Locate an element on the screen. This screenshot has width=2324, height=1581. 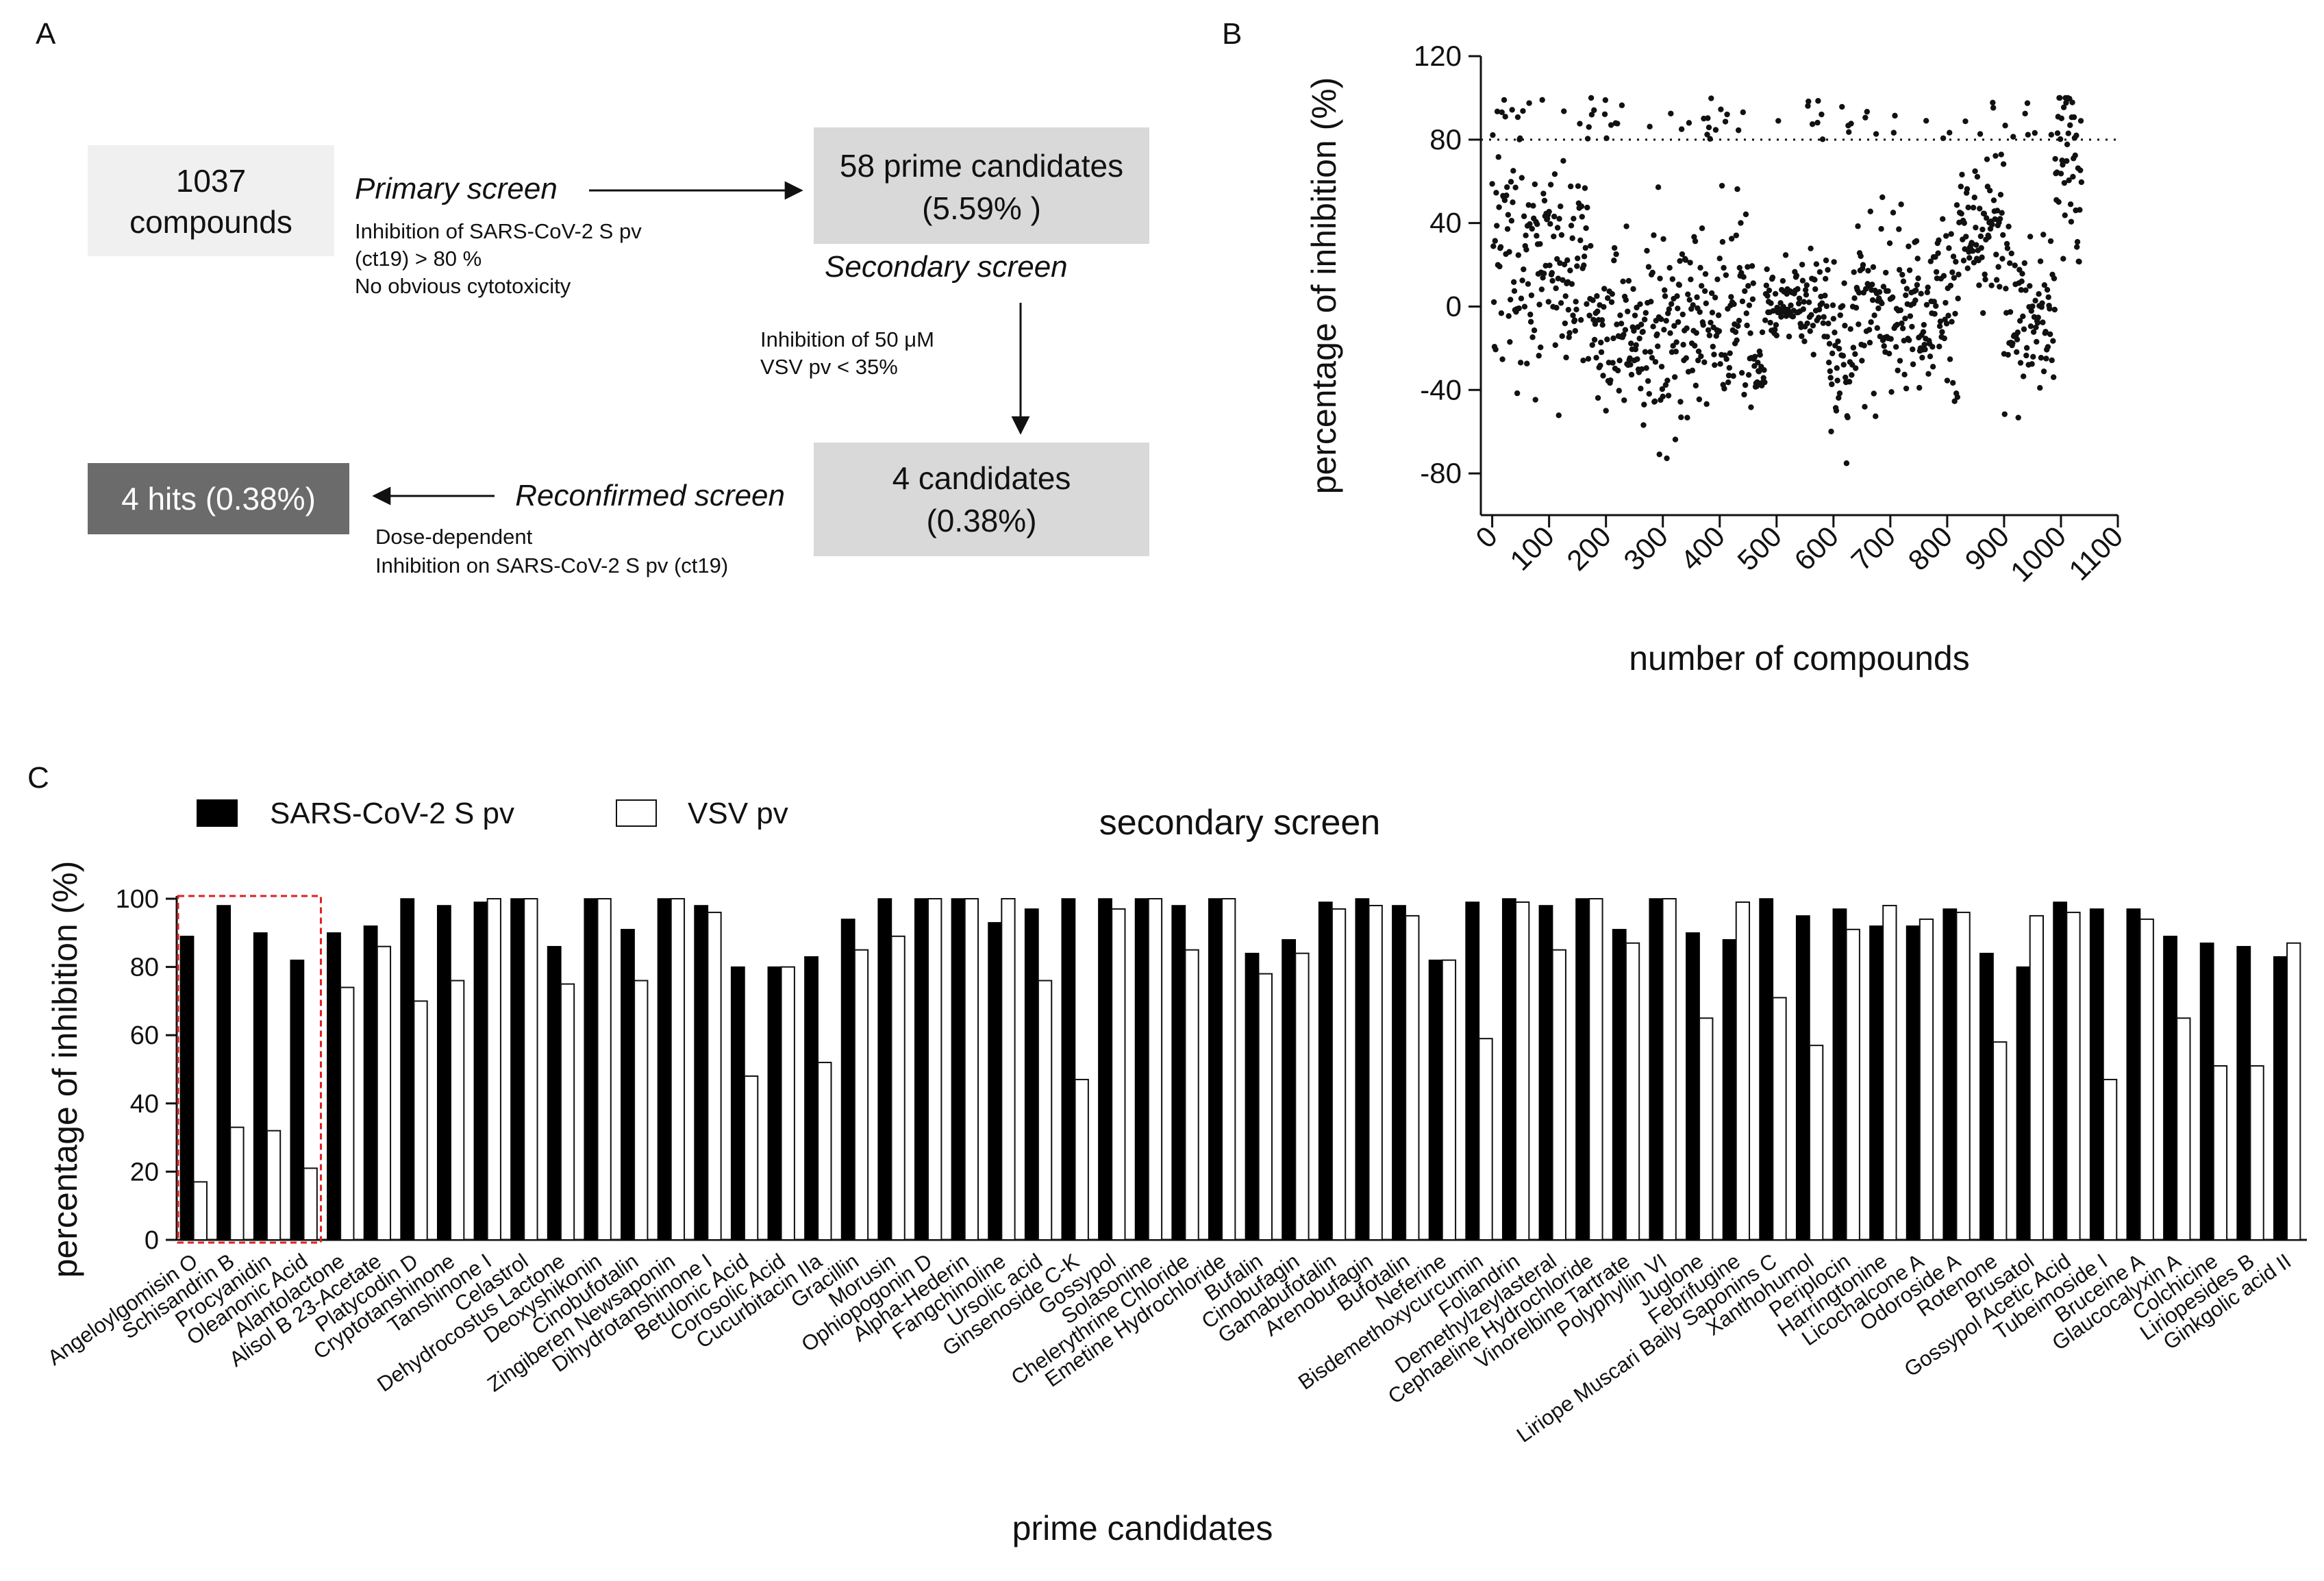
secondary-criterion-2: VSV pv < 35% is located at coordinates (829, 367).